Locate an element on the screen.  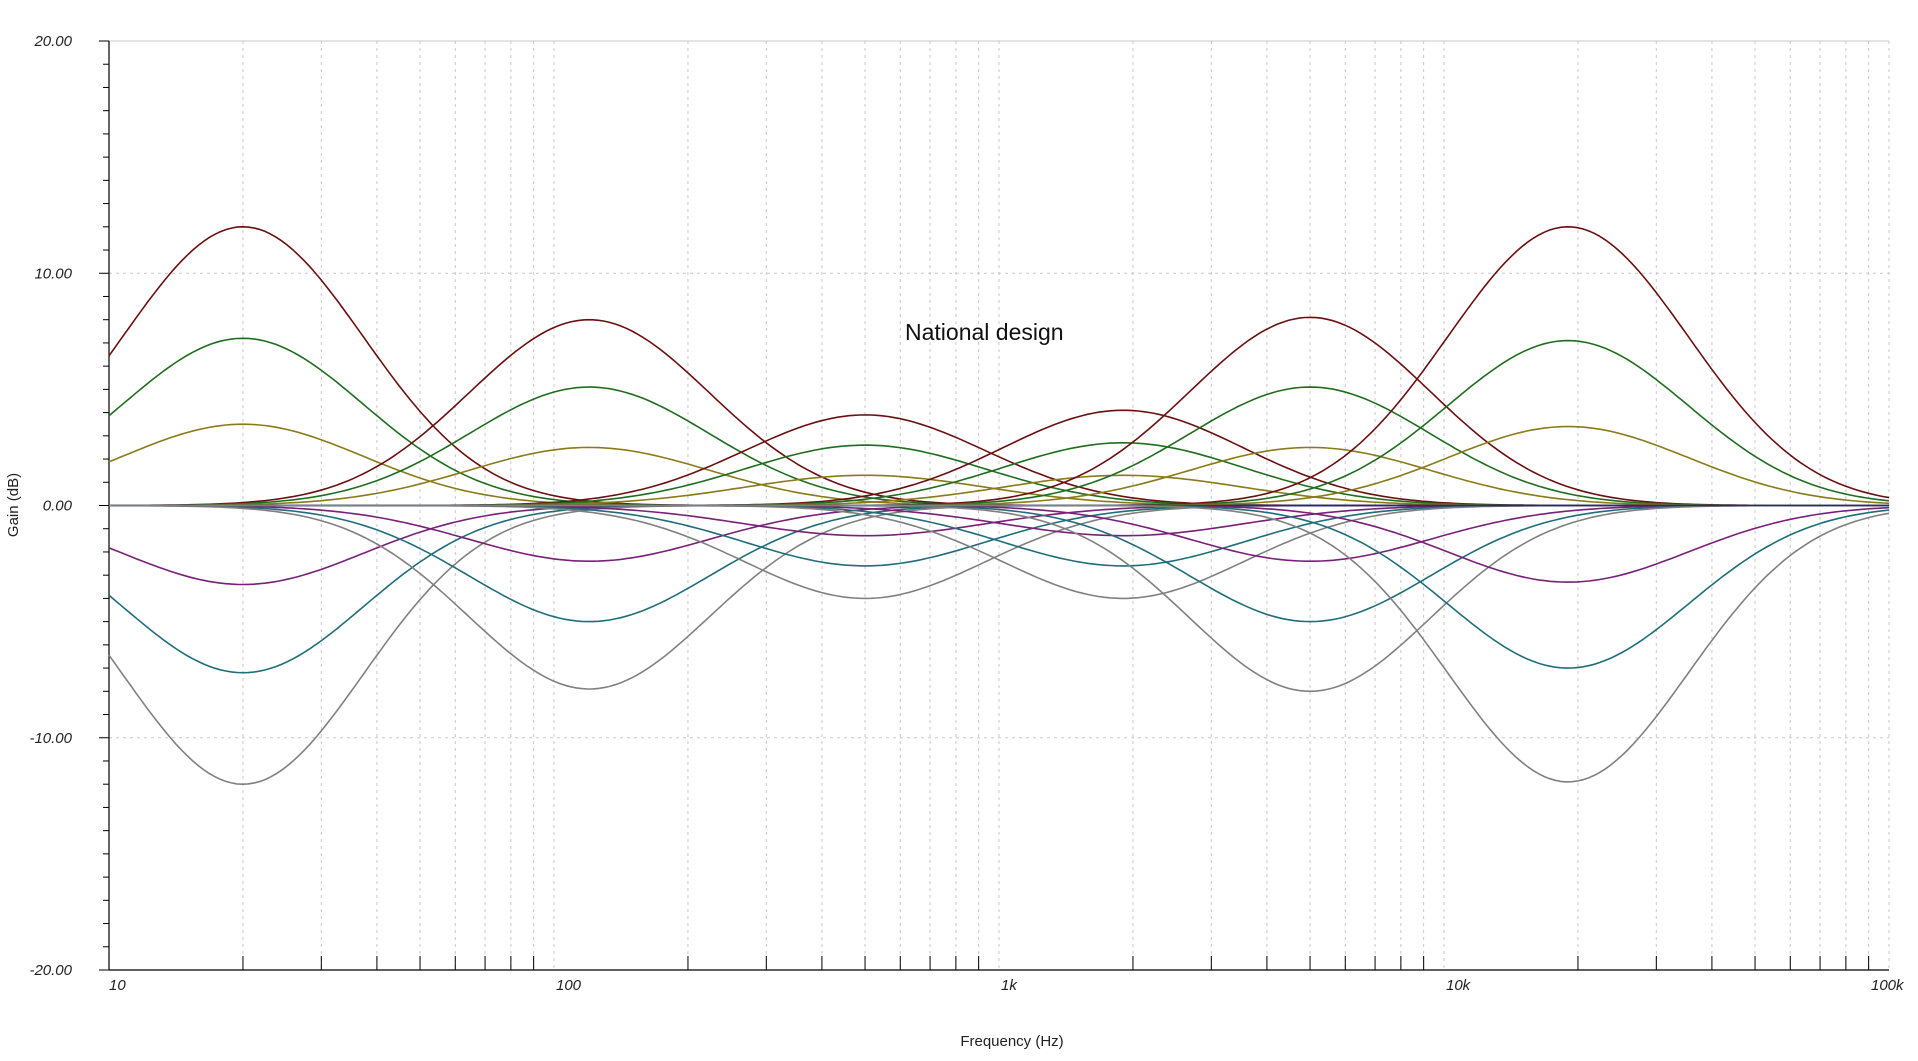
x-axis-title: Frequency (Hz) is located at coordinates (1011, 1041).